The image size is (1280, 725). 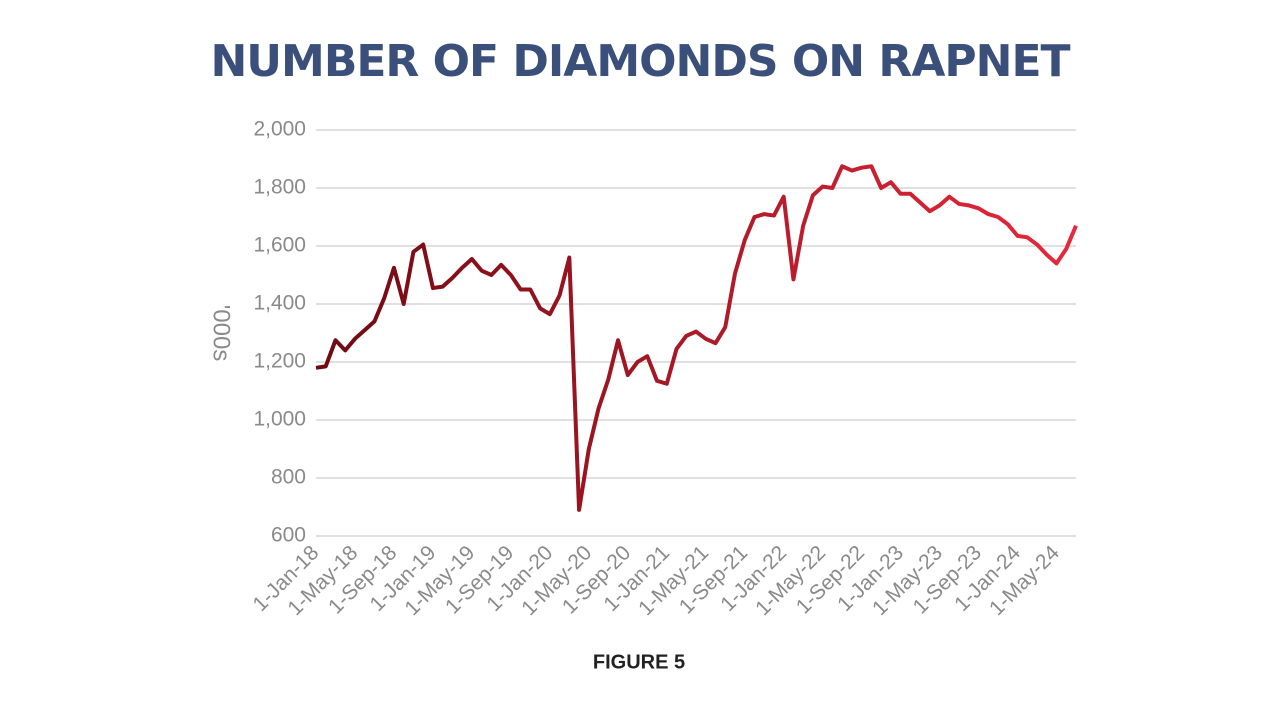 What do you see at coordinates (279, 129) in the screenshot?
I see `y-tick-label: 2,000` at bounding box center [279, 129].